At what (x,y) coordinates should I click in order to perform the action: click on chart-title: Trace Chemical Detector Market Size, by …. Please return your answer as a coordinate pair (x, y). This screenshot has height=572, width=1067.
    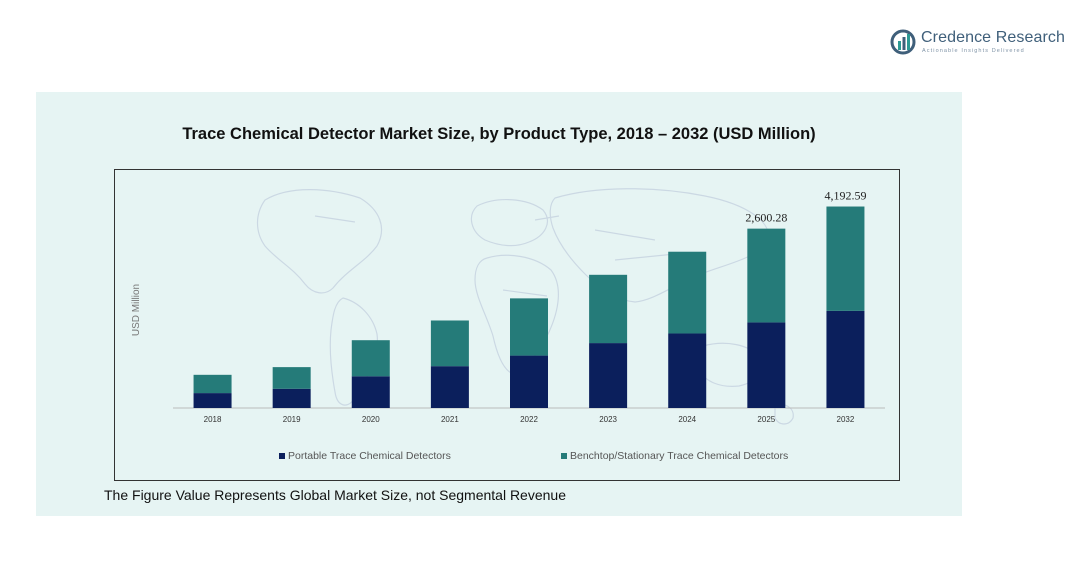
    Looking at the image, I should click on (499, 134).